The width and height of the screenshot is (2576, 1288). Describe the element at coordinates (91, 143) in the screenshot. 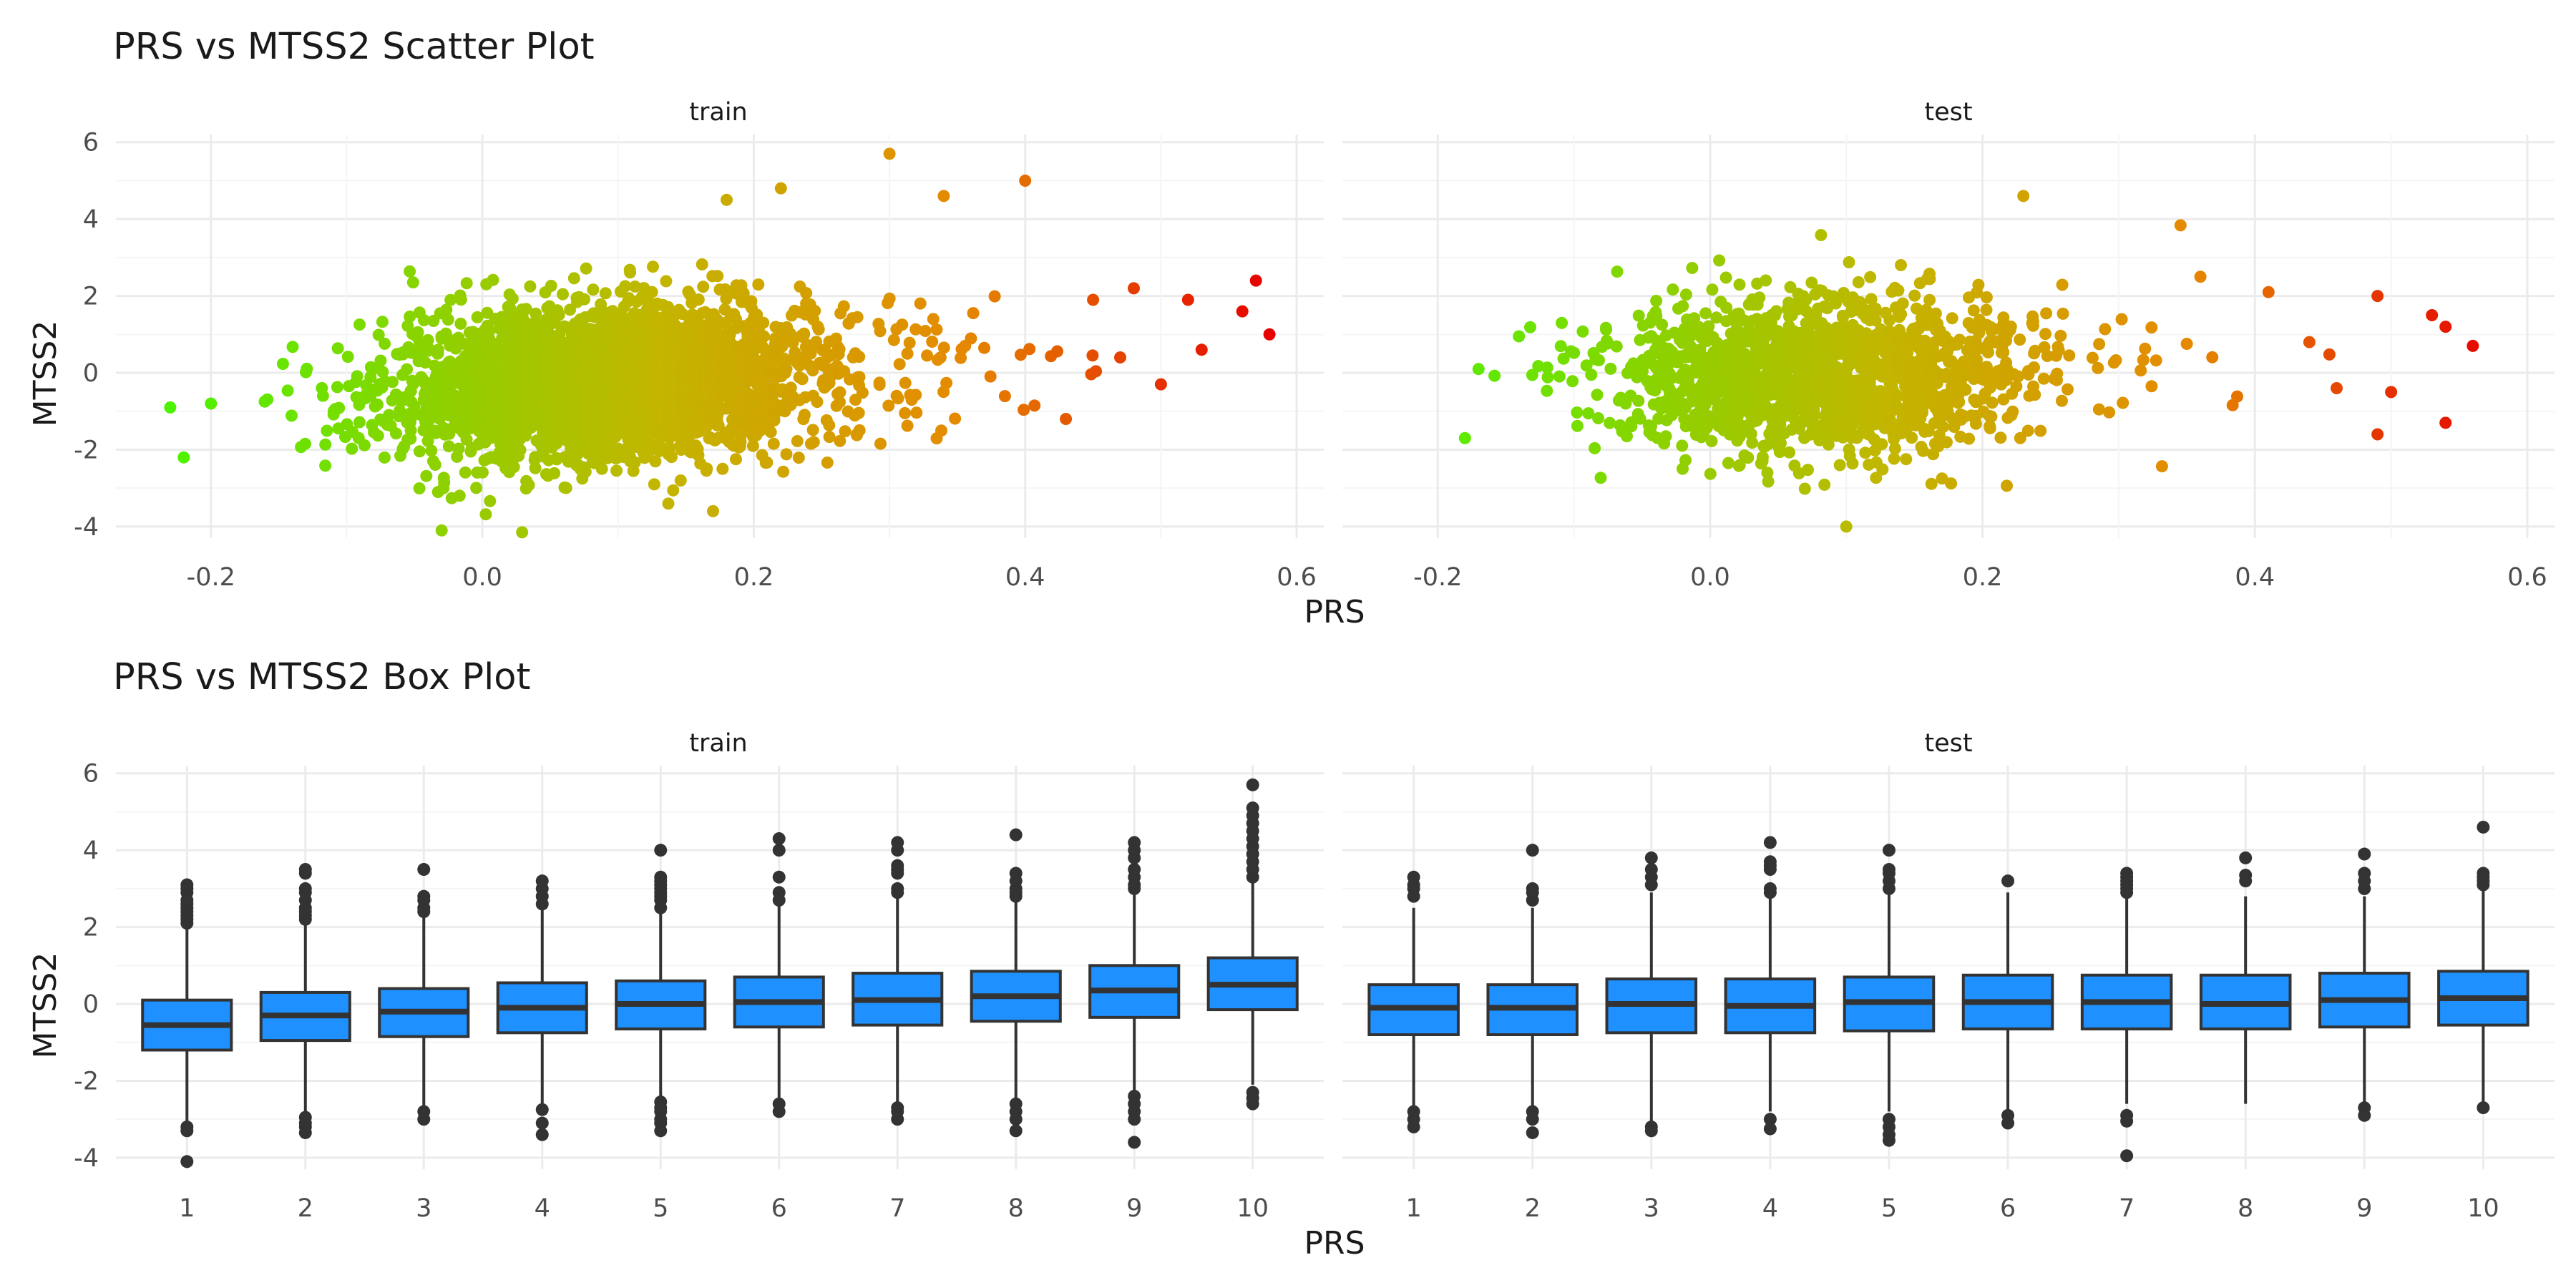

I see `scatter-y-tick-label: 6` at that location.